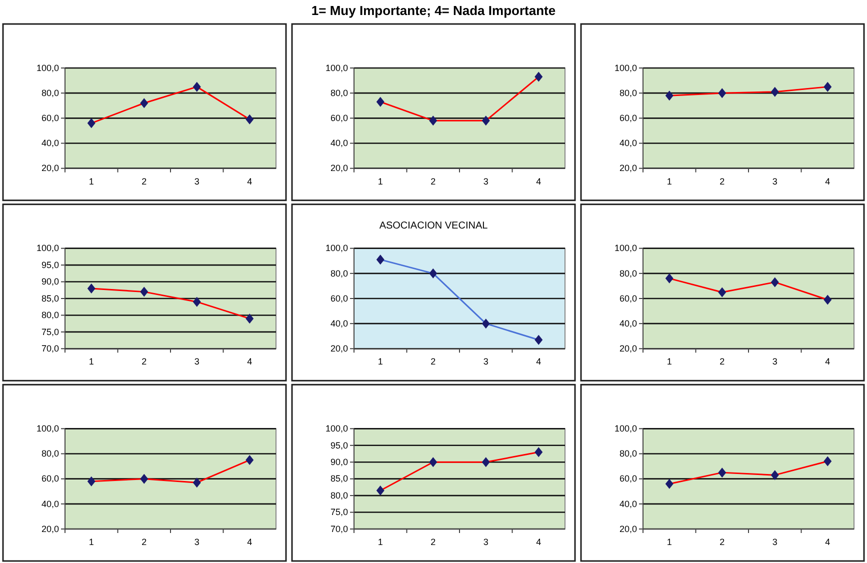 The width and height of the screenshot is (867, 563). What do you see at coordinates (433, 226) in the screenshot?
I see `chart-title: ASOCIACION VECINAL` at bounding box center [433, 226].